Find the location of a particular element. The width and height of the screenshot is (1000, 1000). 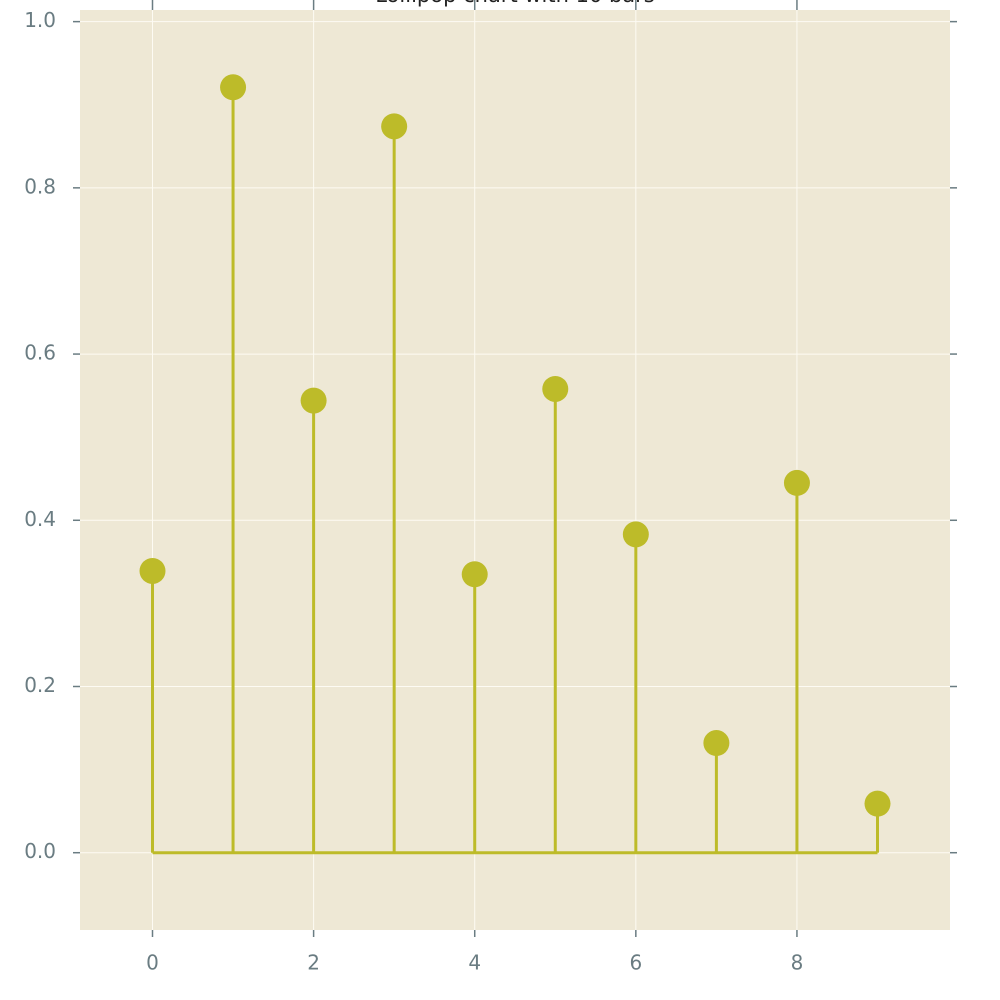

y-tick-label: 0.4 is located at coordinates (40, 519).